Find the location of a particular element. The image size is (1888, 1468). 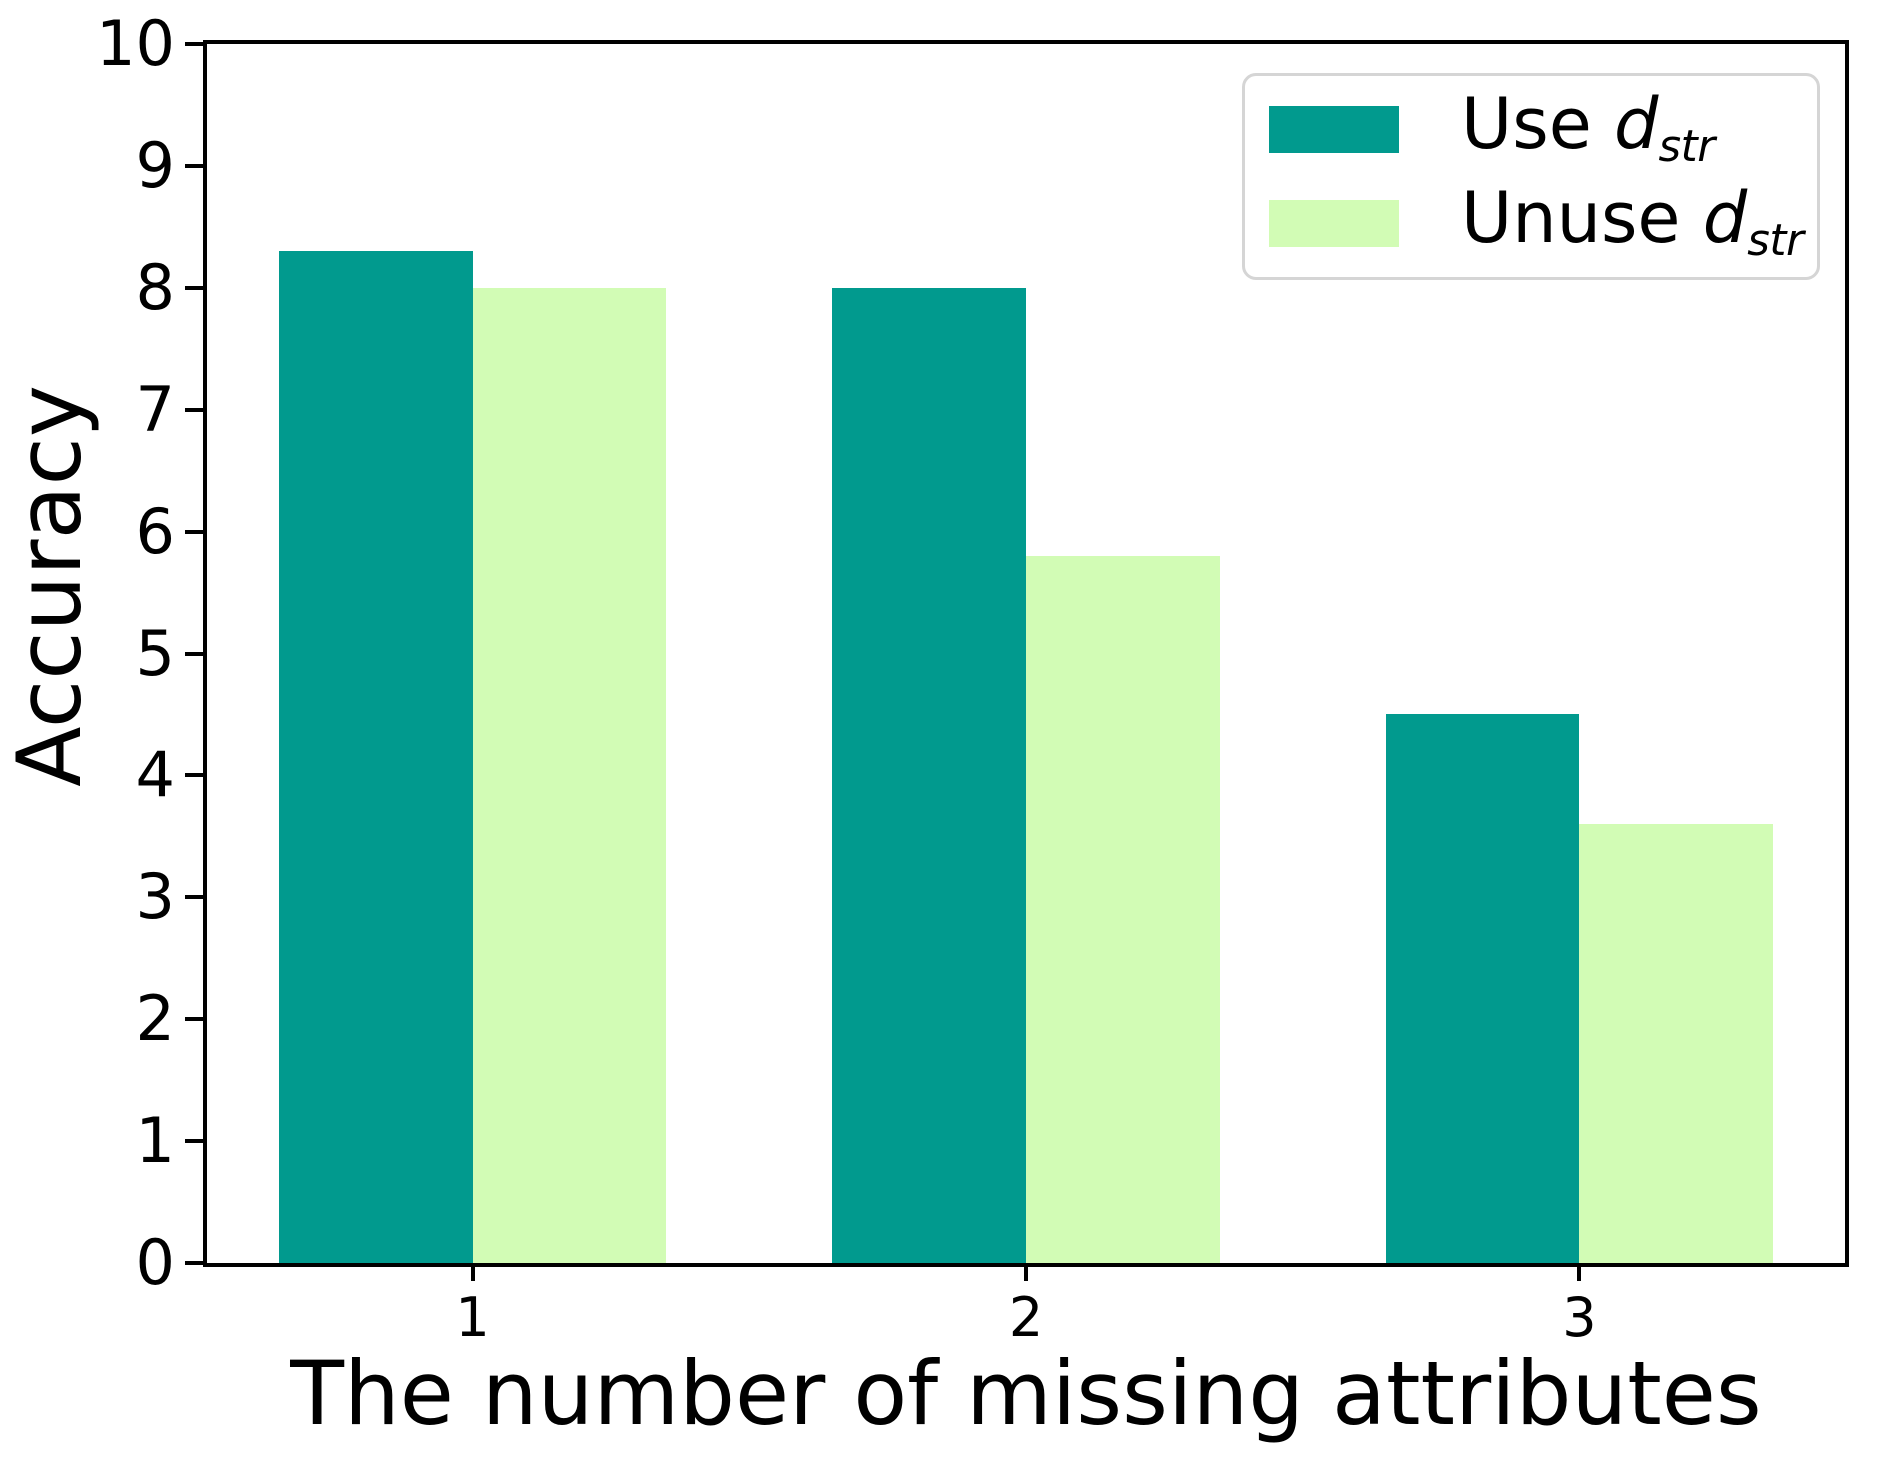

bar-series1-group3 is located at coordinates (1482, 988).